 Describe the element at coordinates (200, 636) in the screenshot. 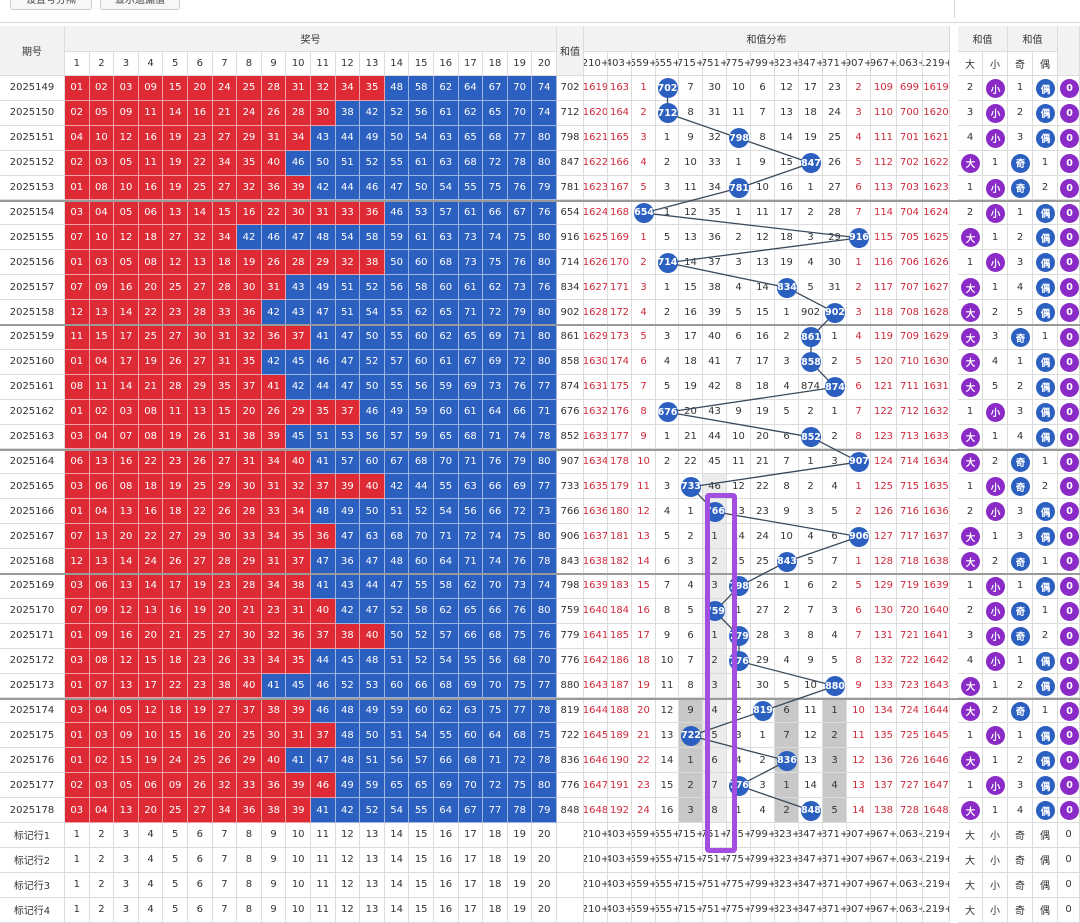

I see `prize-number: 25` at that location.